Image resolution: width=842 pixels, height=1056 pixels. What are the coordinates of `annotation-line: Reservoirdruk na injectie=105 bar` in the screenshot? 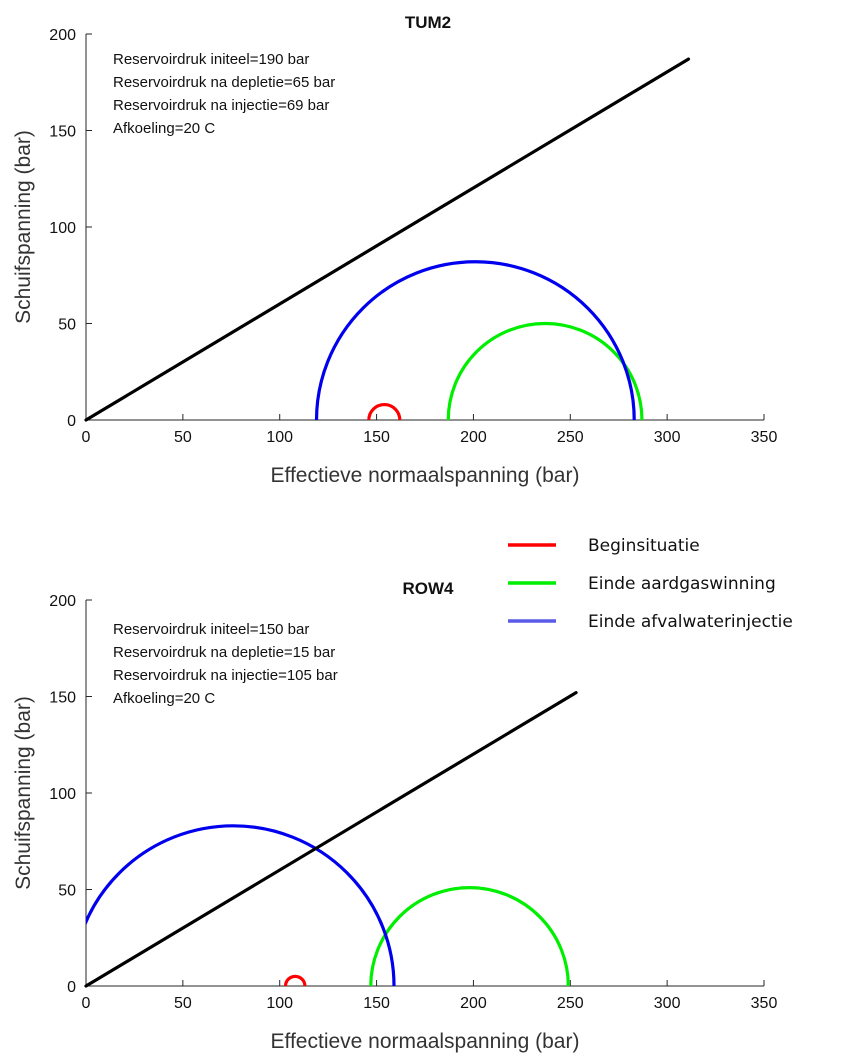 It's located at (225, 675).